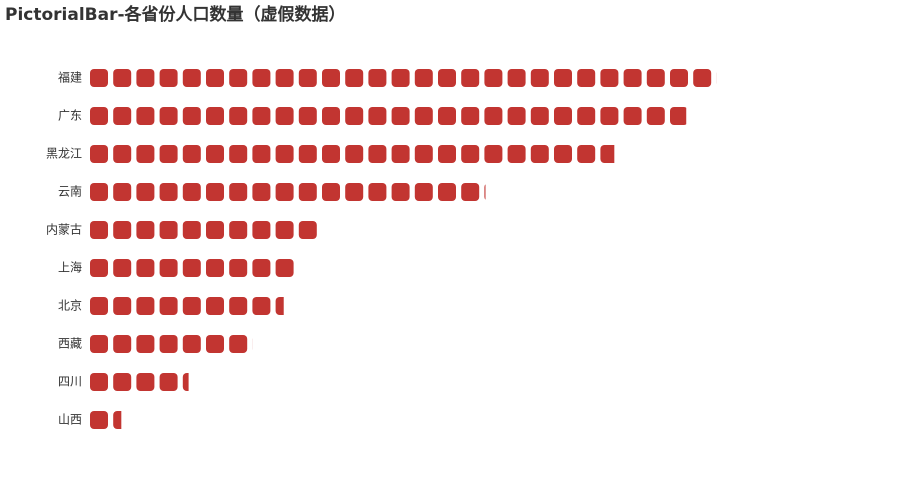 This screenshot has width=900, height=500. What do you see at coordinates (64, 154) in the screenshot?
I see `y-tick-label: 黑龙江` at bounding box center [64, 154].